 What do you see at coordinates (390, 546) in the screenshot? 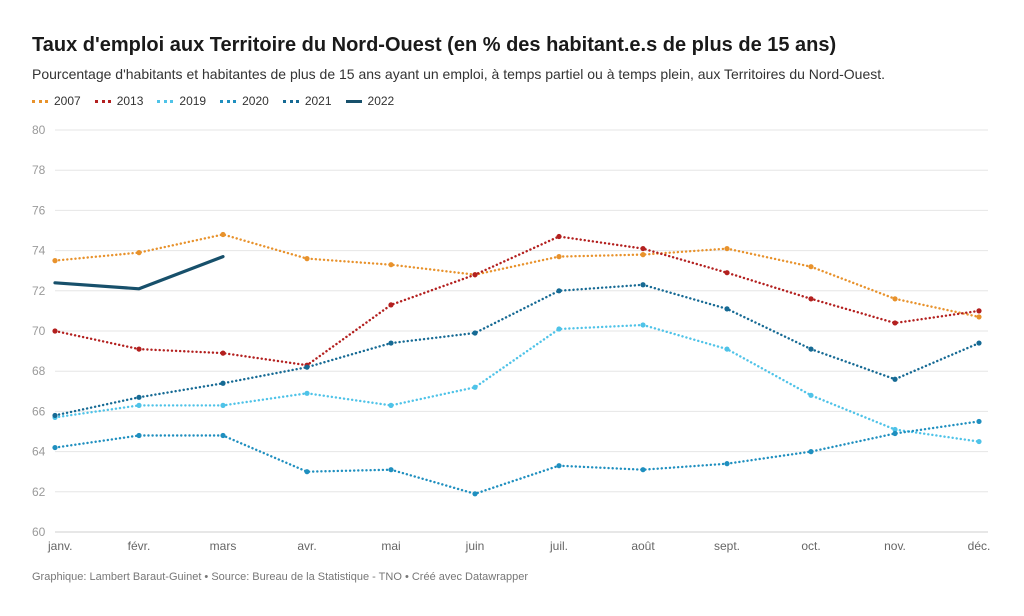
I see `x-tick-label: mai` at bounding box center [390, 546].